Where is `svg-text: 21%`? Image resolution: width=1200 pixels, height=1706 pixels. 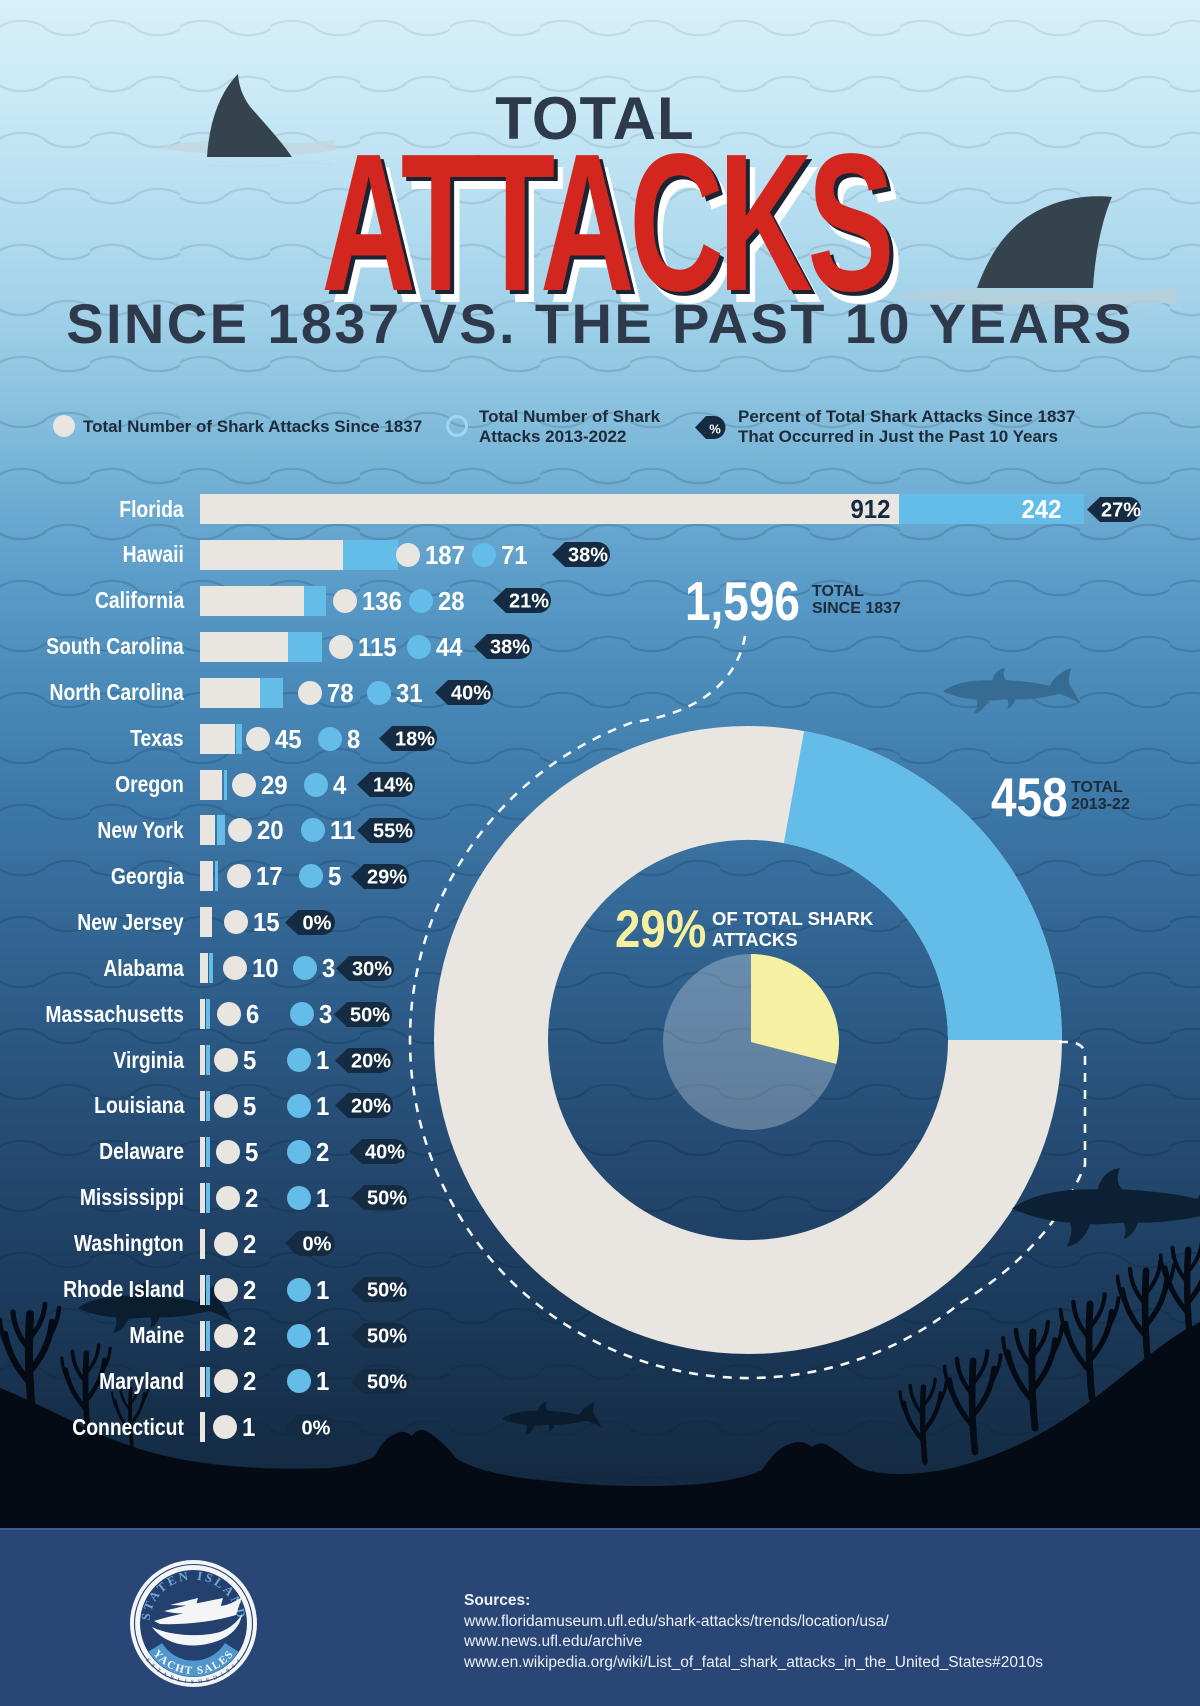
svg-text: 21% is located at coordinates (529, 602).